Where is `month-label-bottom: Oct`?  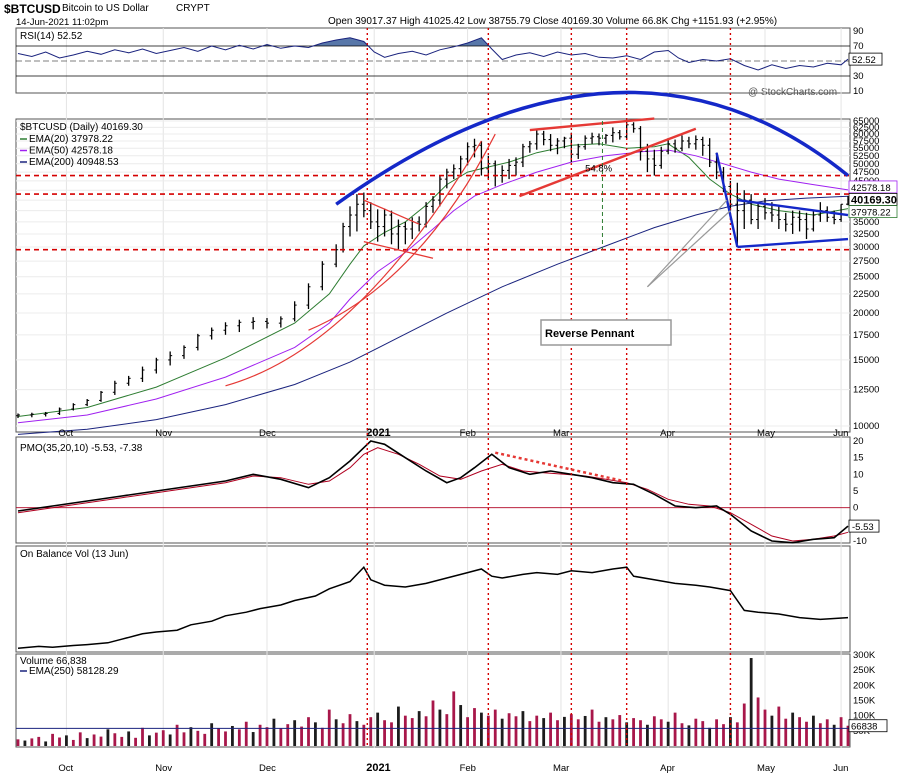 month-label-bottom: Oct is located at coordinates (65, 768).